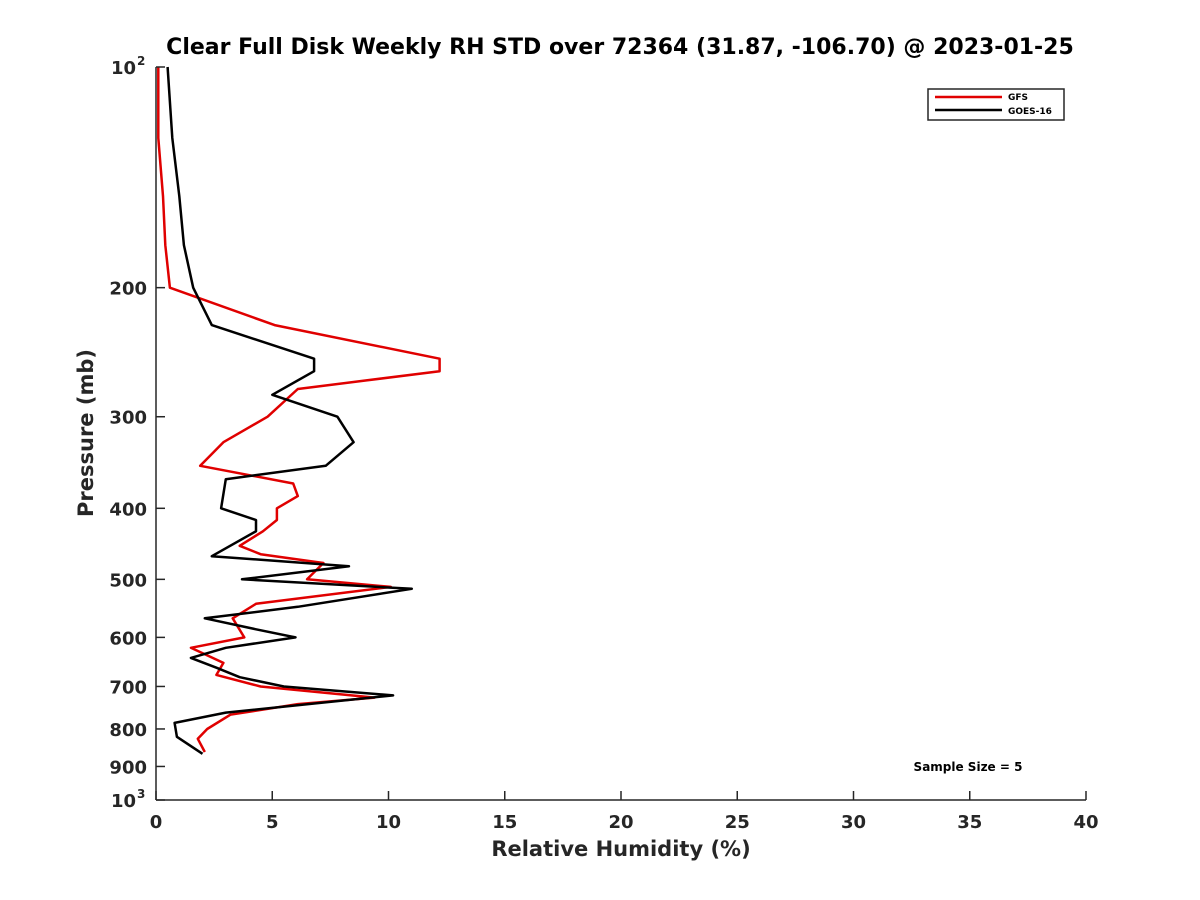 Image resolution: width=1200 pixels, height=900 pixels. Describe the element at coordinates (128, 509) in the screenshot. I see `y-tick-label: 400` at that location.